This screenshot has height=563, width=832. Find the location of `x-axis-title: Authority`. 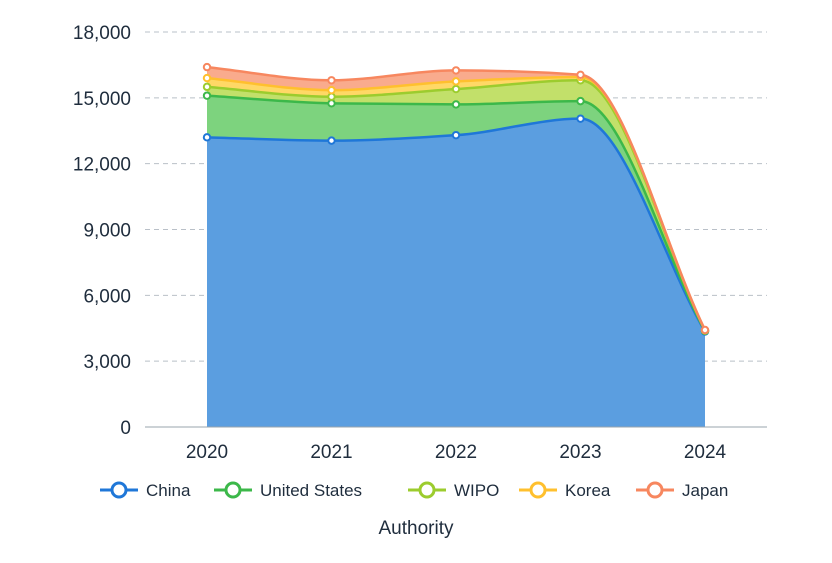

x-axis-title: Authority is located at coordinates (416, 528).